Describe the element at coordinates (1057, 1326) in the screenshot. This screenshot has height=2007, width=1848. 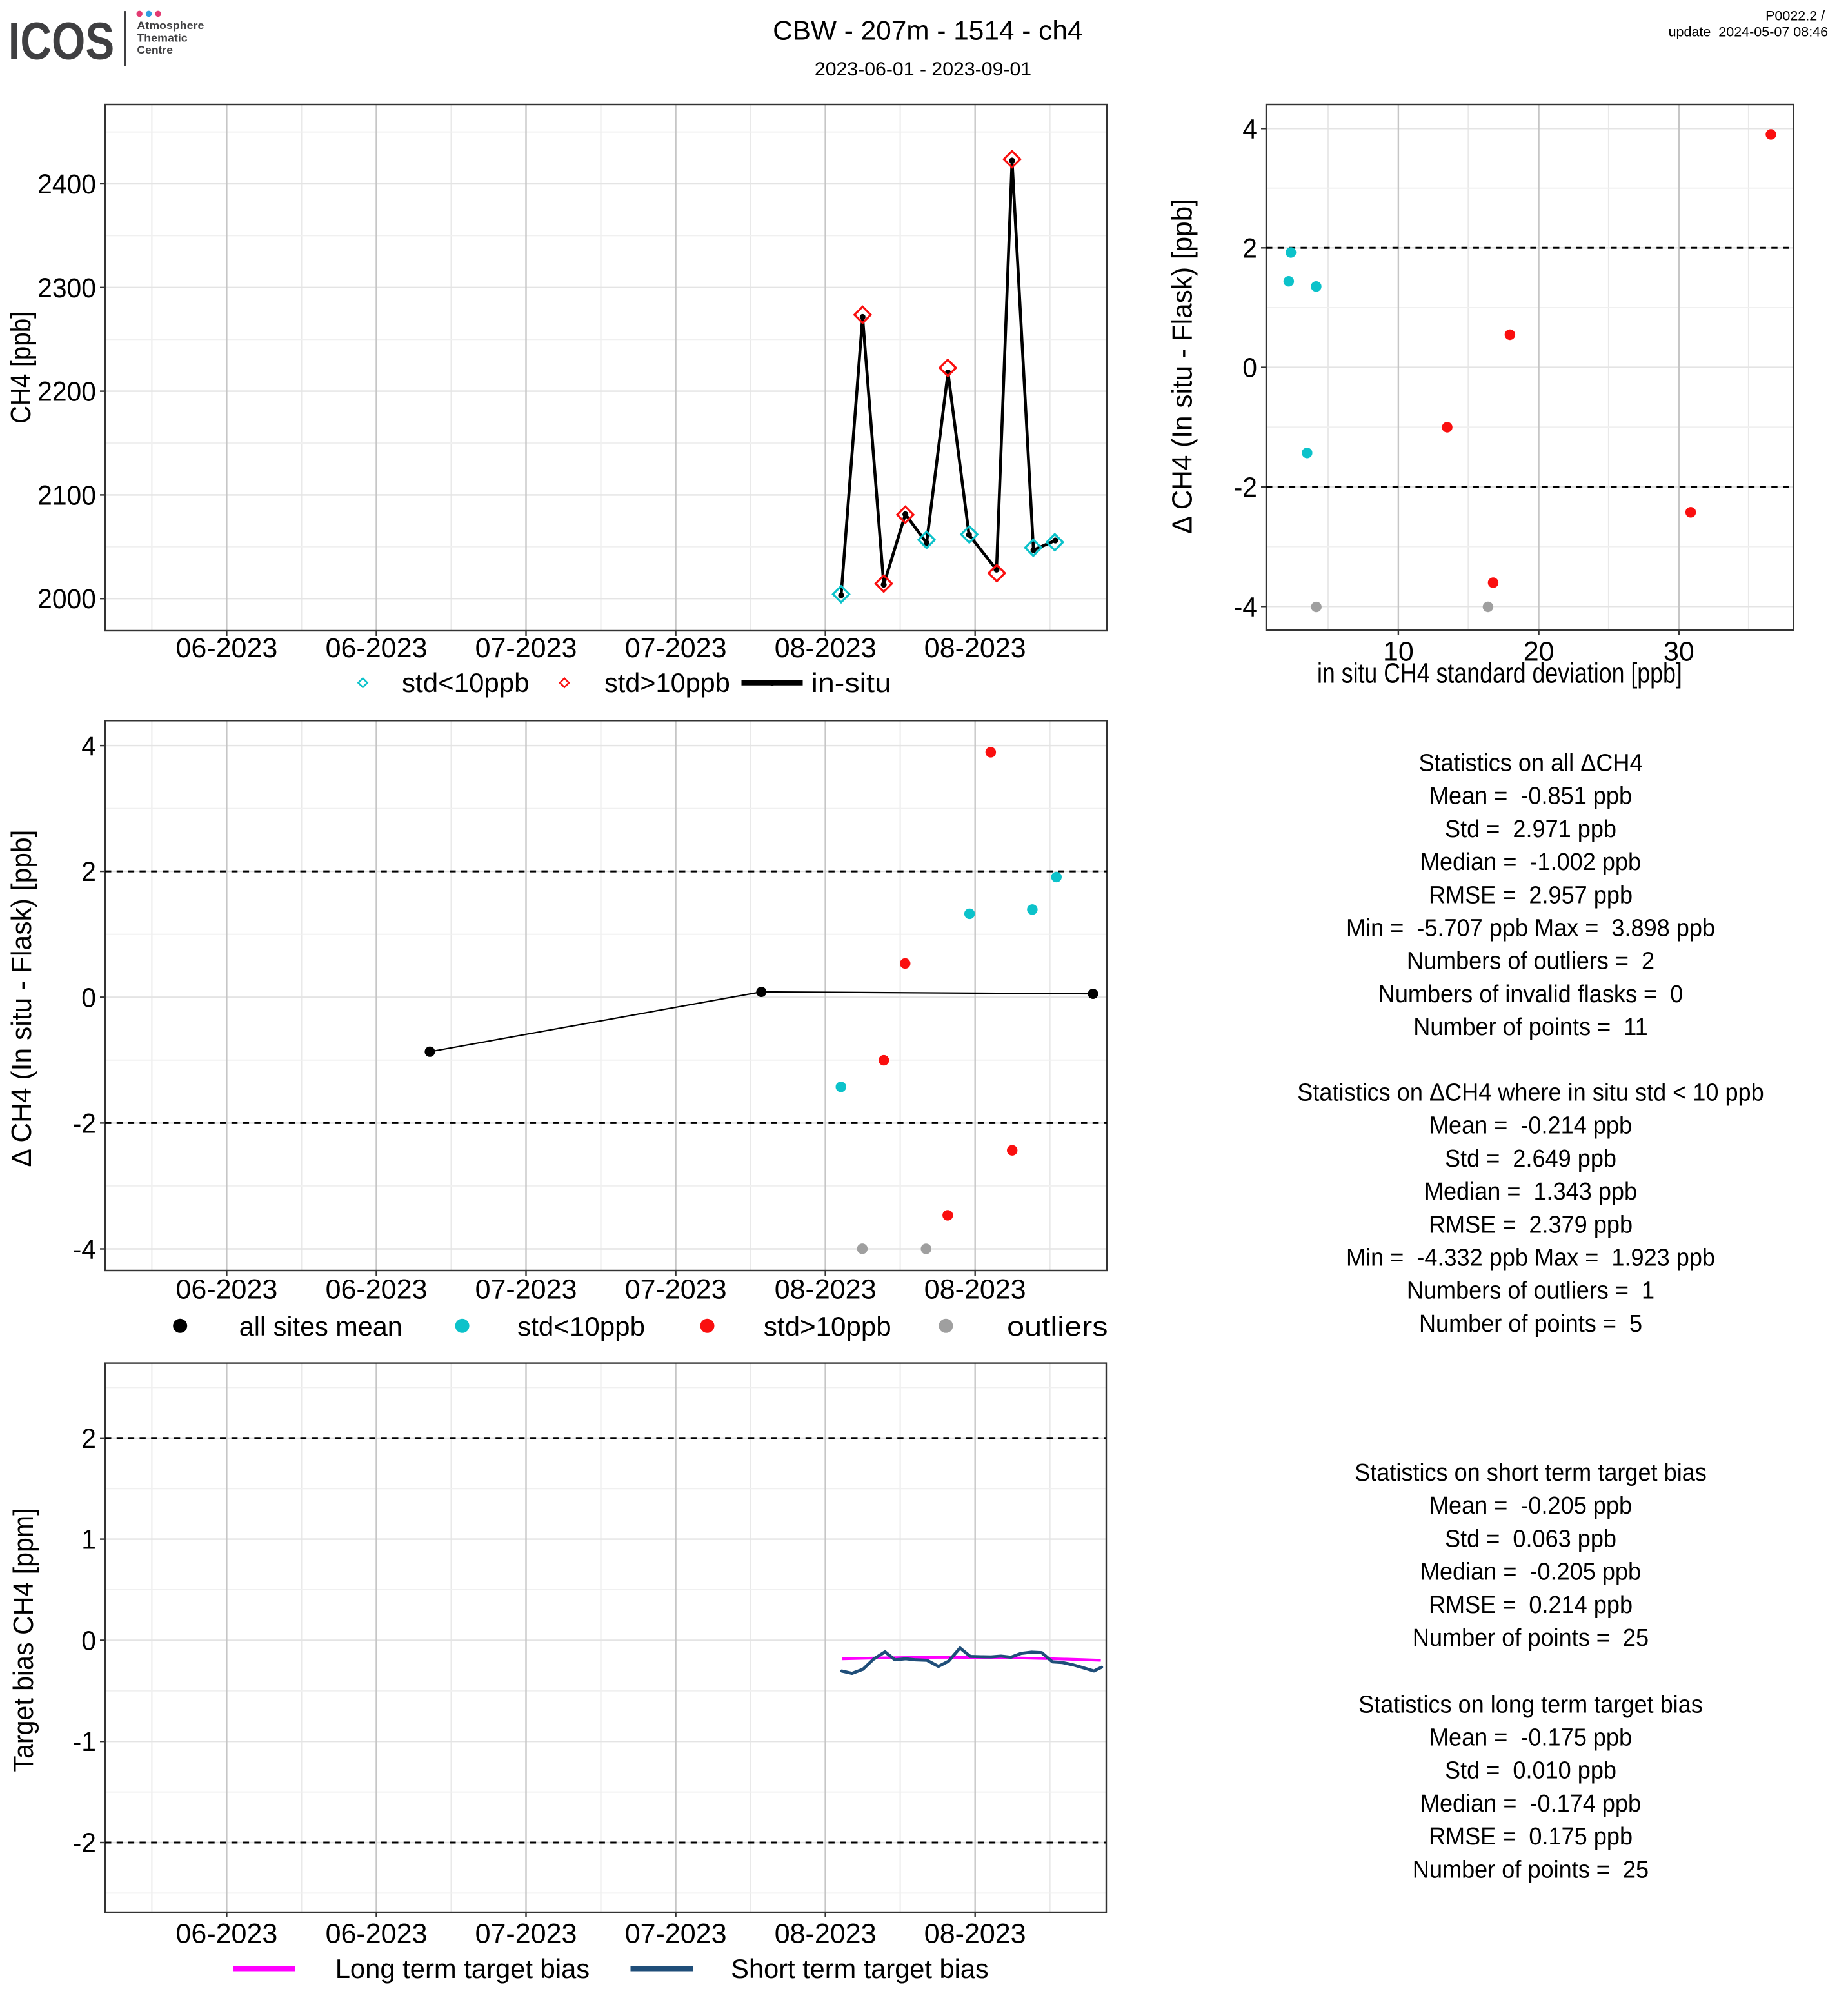
I see `svg-text: outliers` at that location.